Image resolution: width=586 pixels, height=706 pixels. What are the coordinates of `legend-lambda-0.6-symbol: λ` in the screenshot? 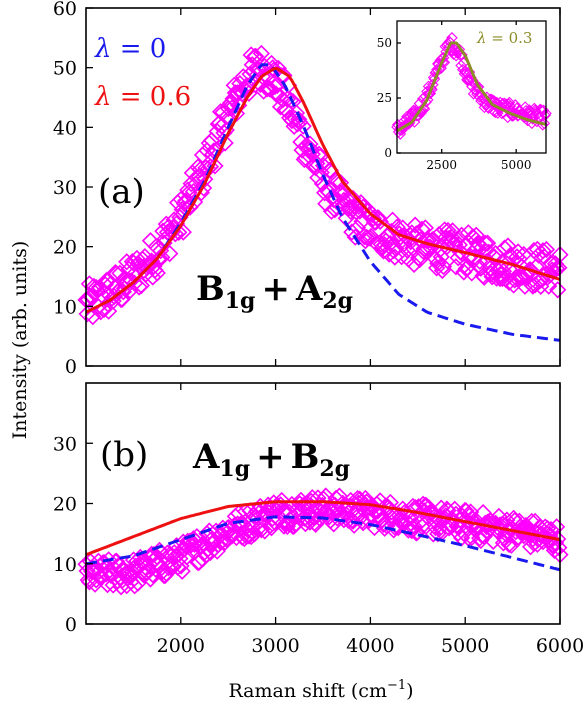 It's located at (102, 97).